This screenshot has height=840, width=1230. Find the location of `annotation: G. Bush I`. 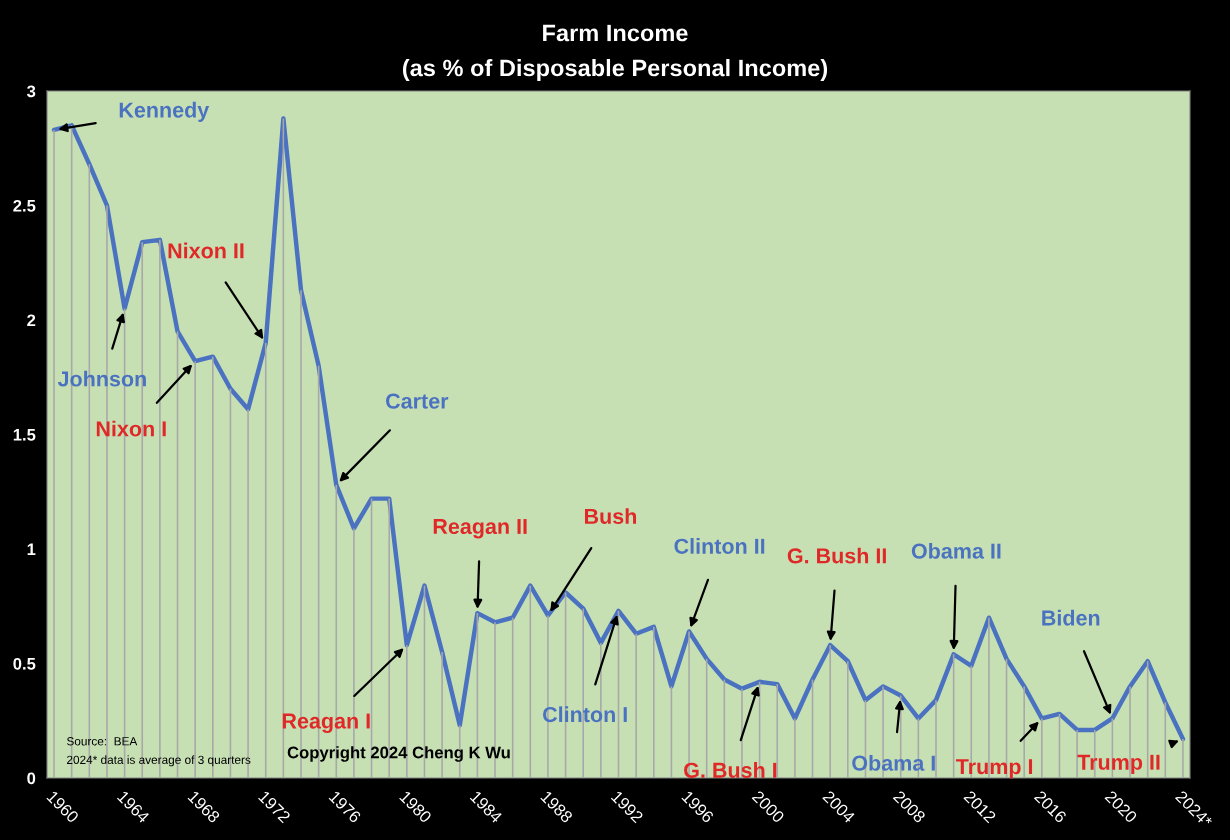

annotation: G. Bush I is located at coordinates (730, 770).